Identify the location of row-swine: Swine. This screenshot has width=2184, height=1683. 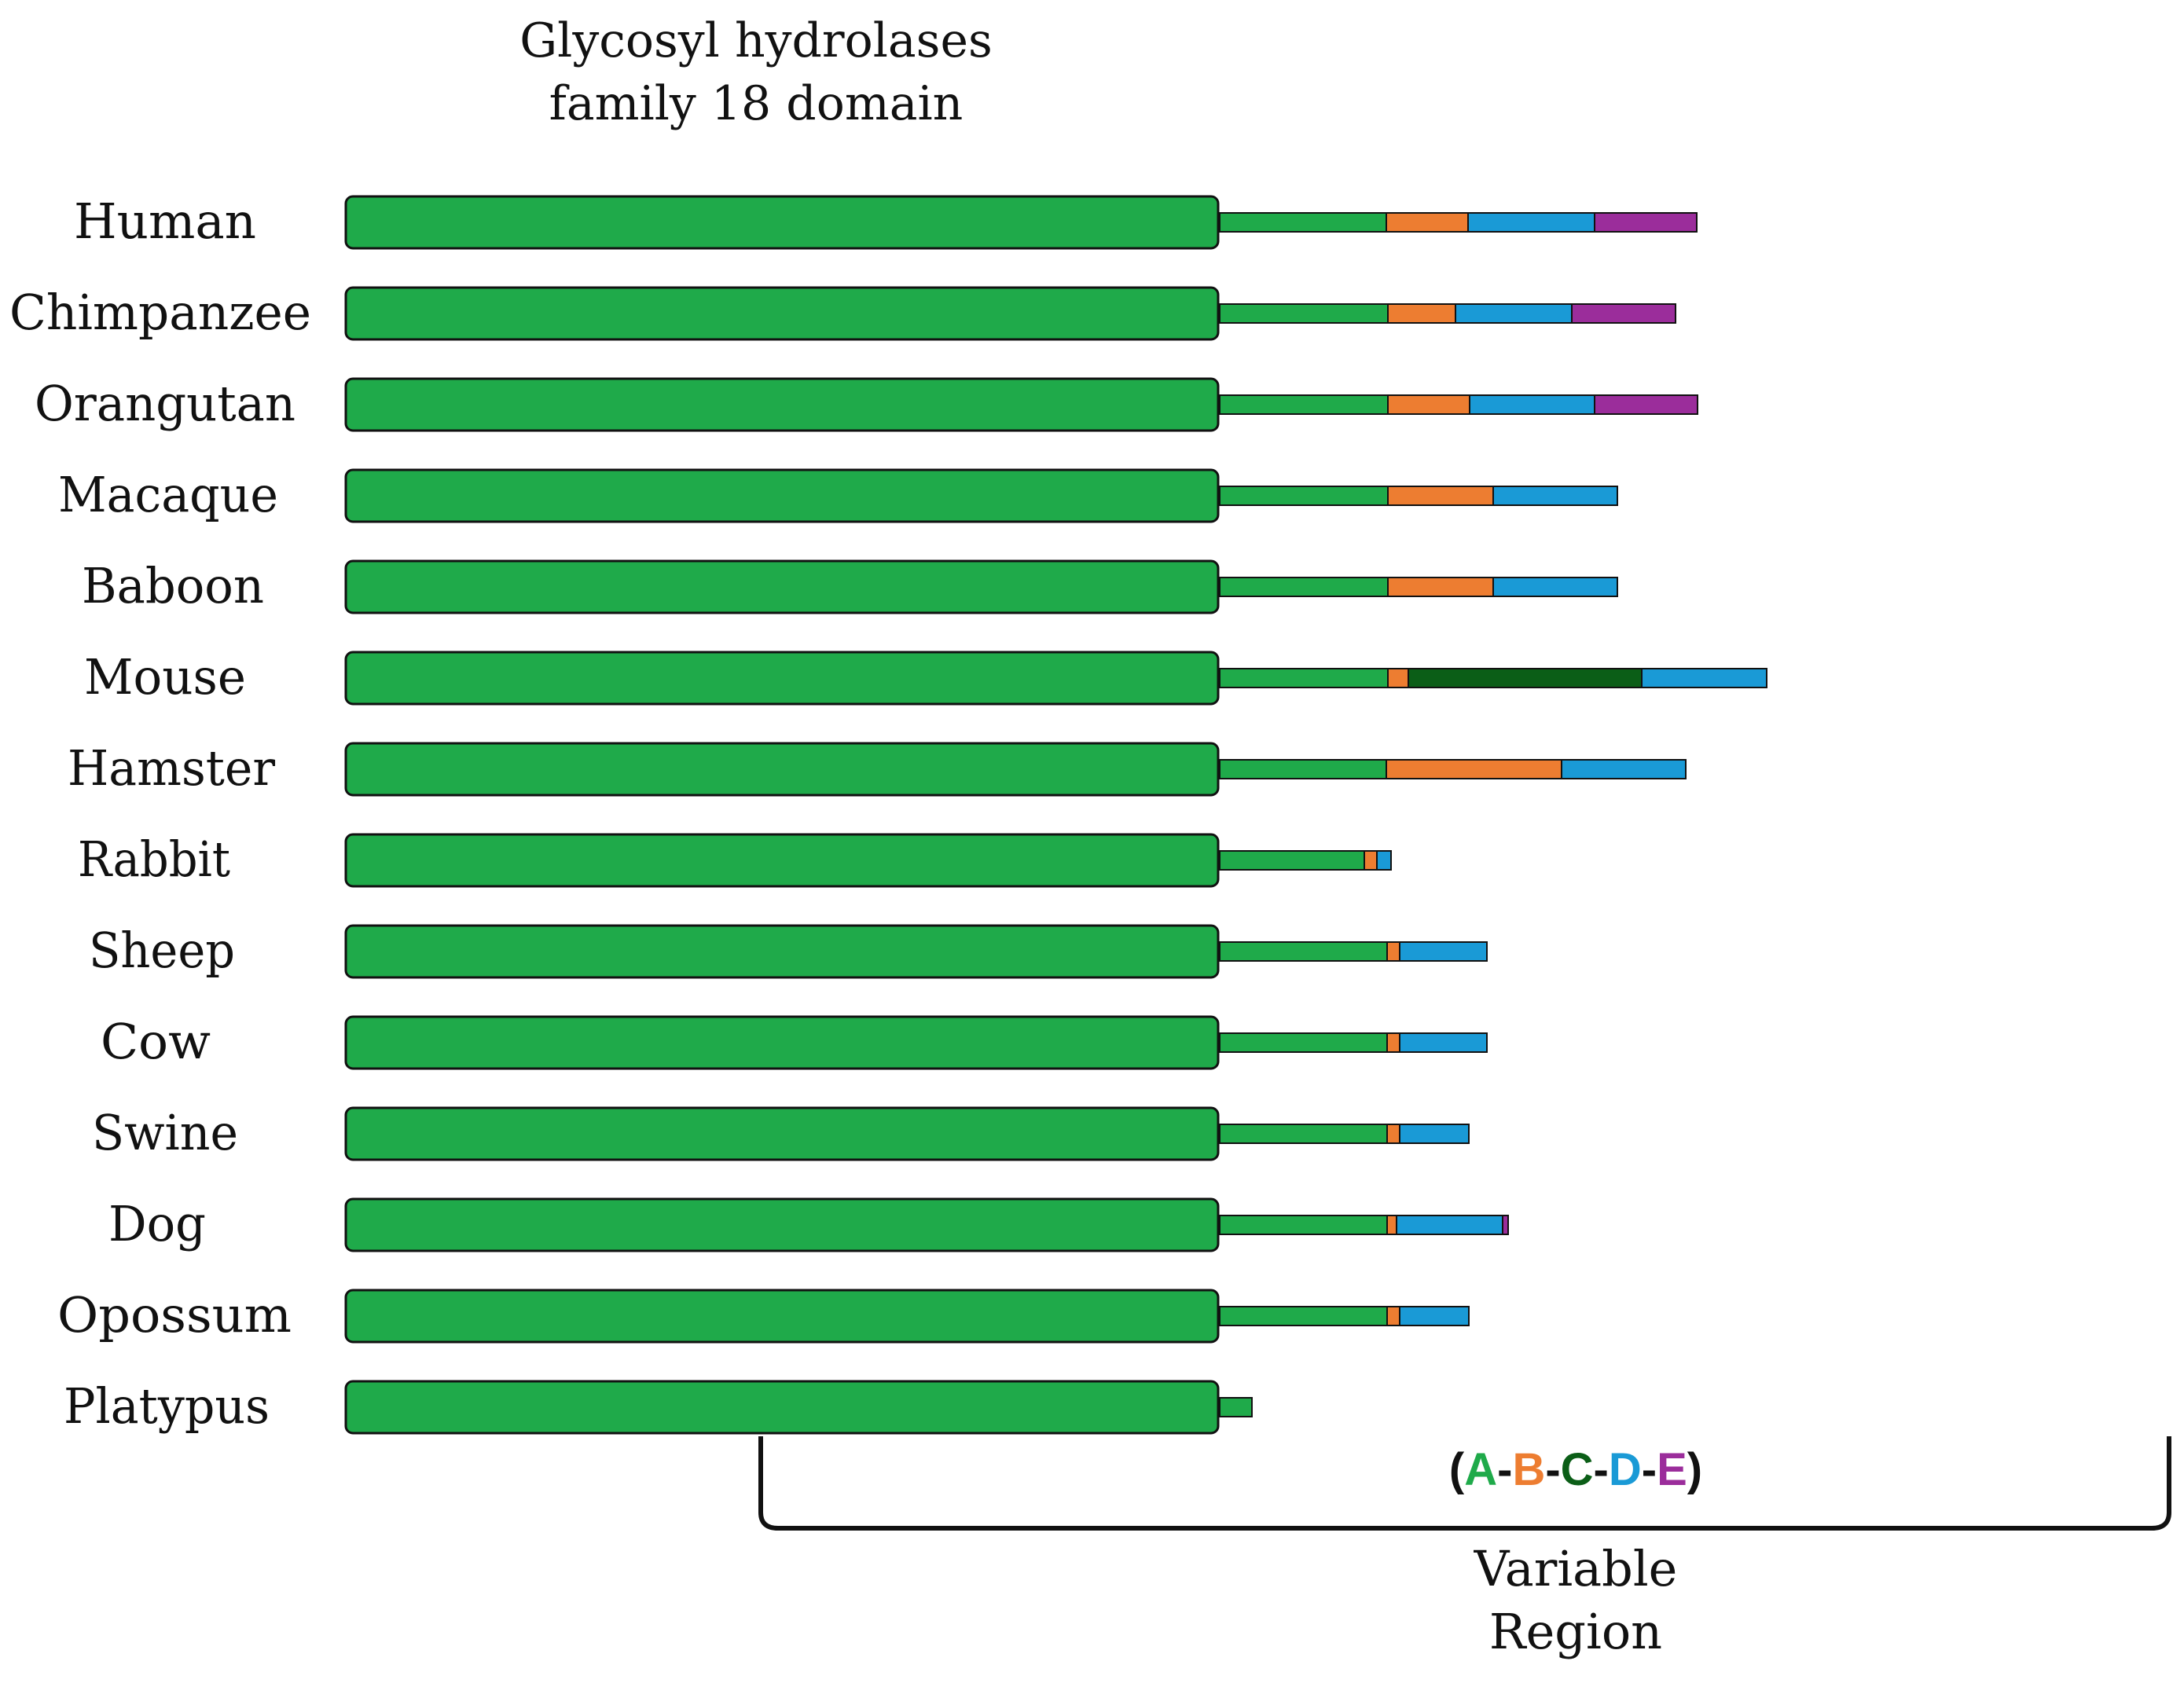
(781, 1132).